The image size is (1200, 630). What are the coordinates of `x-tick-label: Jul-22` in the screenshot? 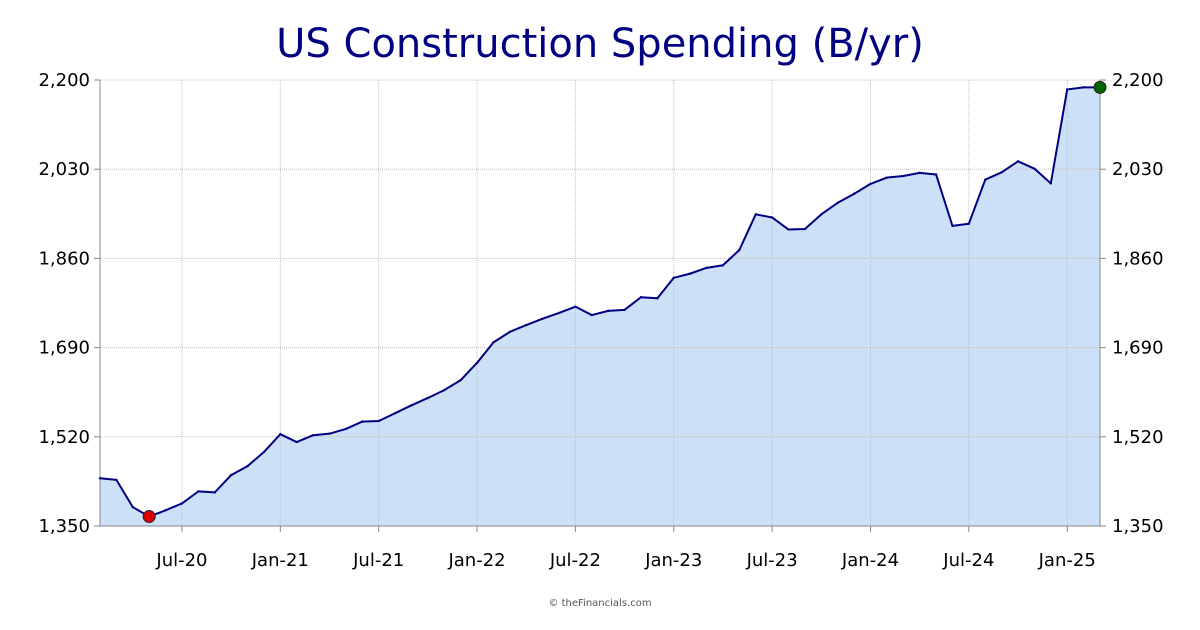 It's located at (575, 560).